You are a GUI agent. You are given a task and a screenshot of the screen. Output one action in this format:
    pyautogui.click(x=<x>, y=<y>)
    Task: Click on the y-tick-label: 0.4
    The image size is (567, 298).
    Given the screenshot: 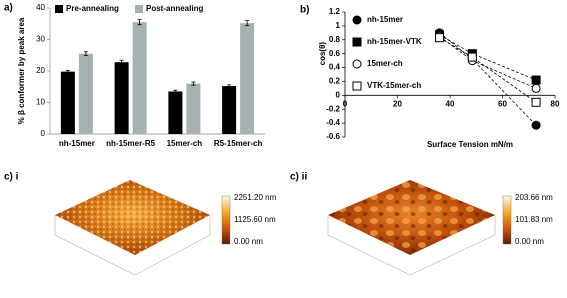 What is the action you would take?
    pyautogui.click(x=335, y=67)
    